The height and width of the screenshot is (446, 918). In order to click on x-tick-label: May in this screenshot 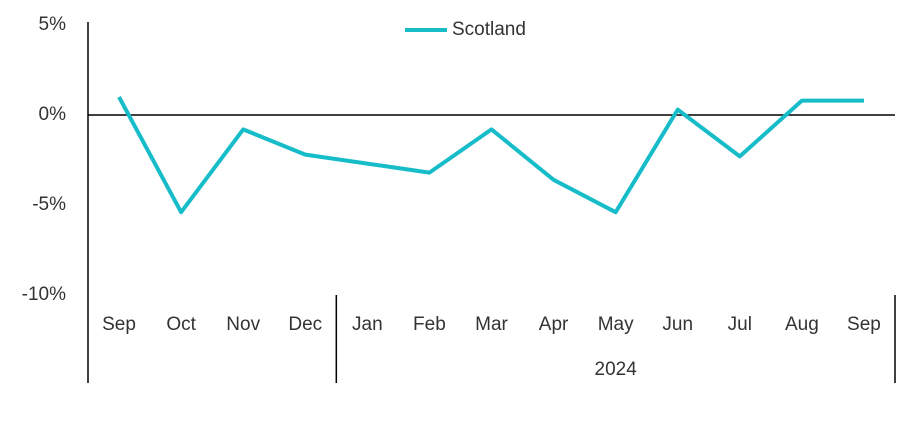, I will do `click(616, 324)`.